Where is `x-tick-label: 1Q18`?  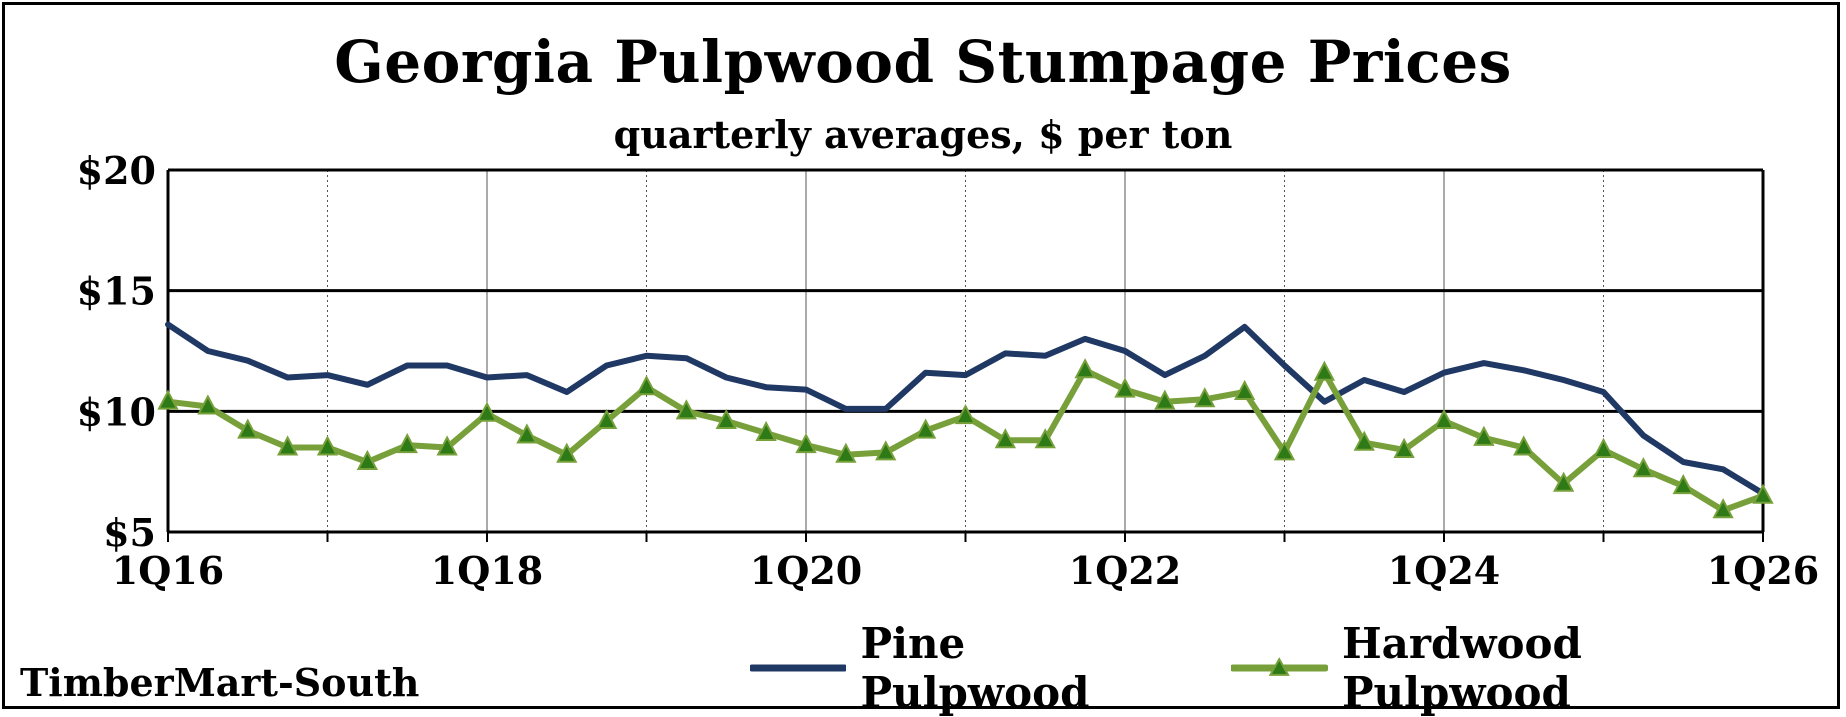 x-tick-label: 1Q18 is located at coordinates (487, 570).